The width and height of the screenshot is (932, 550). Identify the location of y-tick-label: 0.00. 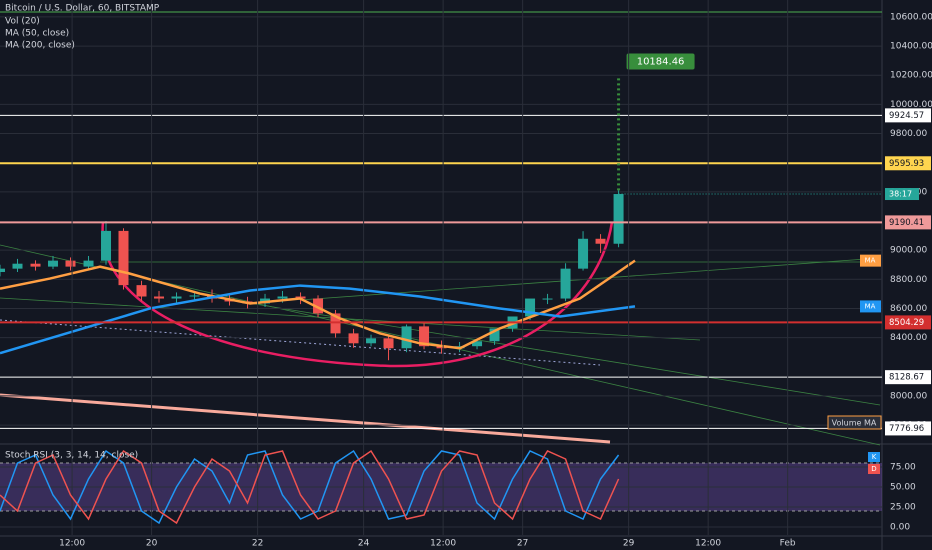
(900, 528).